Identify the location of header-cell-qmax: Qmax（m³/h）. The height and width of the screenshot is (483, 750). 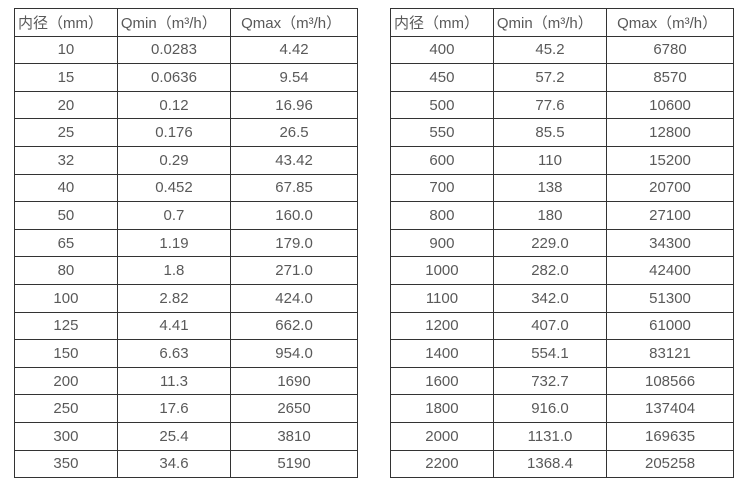
(294, 22).